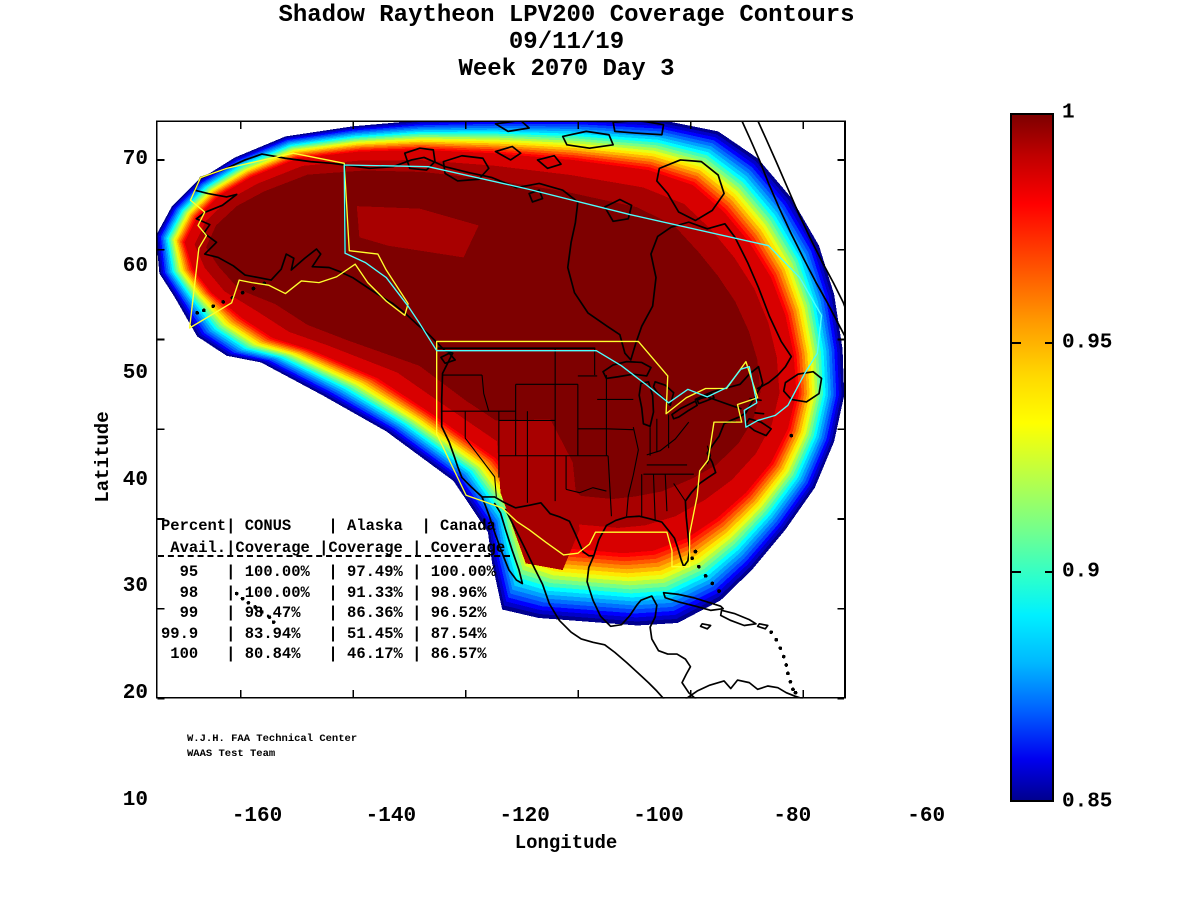 This screenshot has width=1200, height=900. Describe the element at coordinates (759, 413) in the screenshot. I see `prince-edward-island` at that location.